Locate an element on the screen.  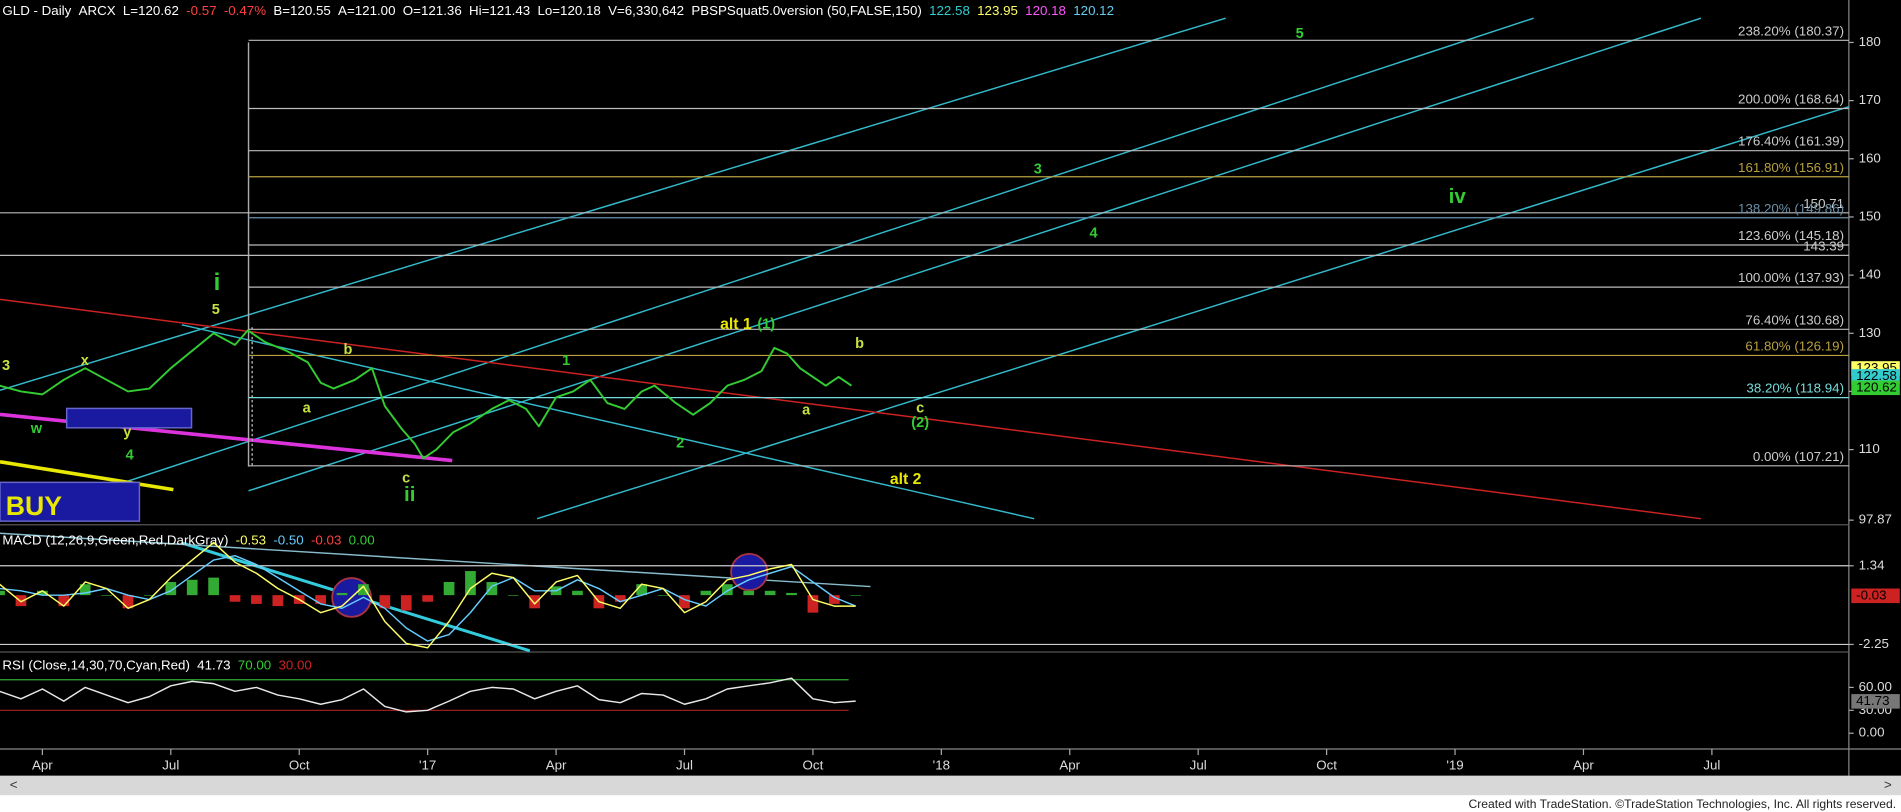
title-part: 120.18 is located at coordinates (1045, 9).